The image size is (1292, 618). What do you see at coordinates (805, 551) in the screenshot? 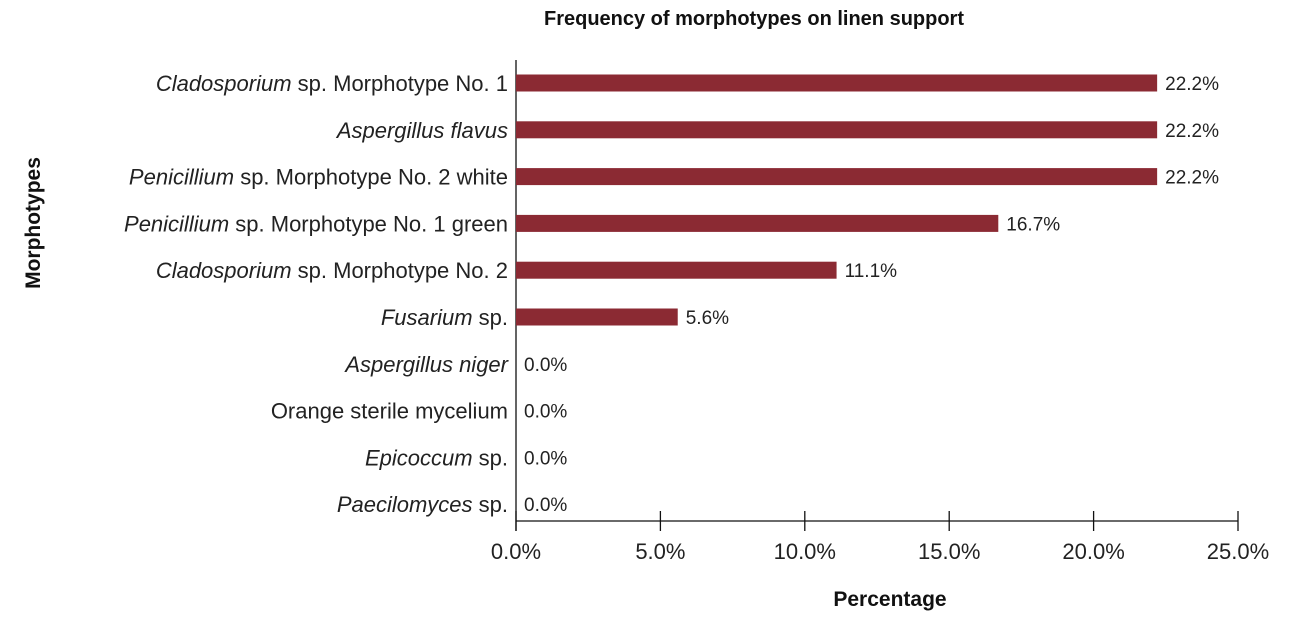
I see `x-tick-label: 10.0%` at bounding box center [805, 551].